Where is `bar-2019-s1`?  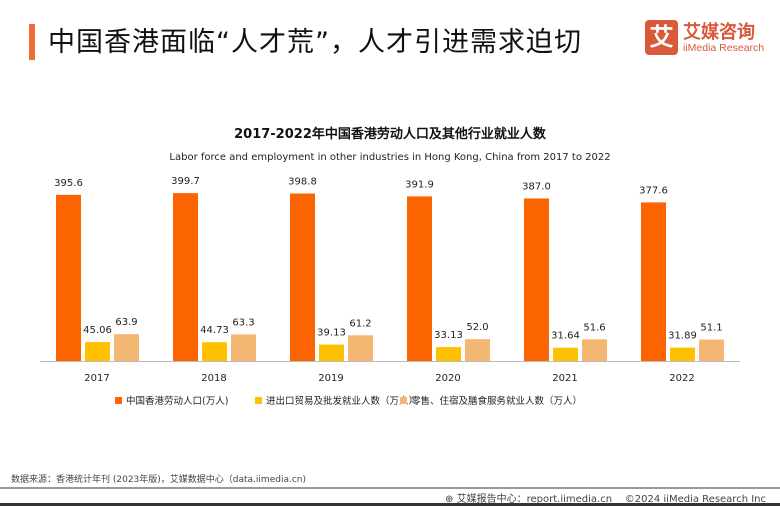
bar-2019-s1 is located at coordinates (302, 277).